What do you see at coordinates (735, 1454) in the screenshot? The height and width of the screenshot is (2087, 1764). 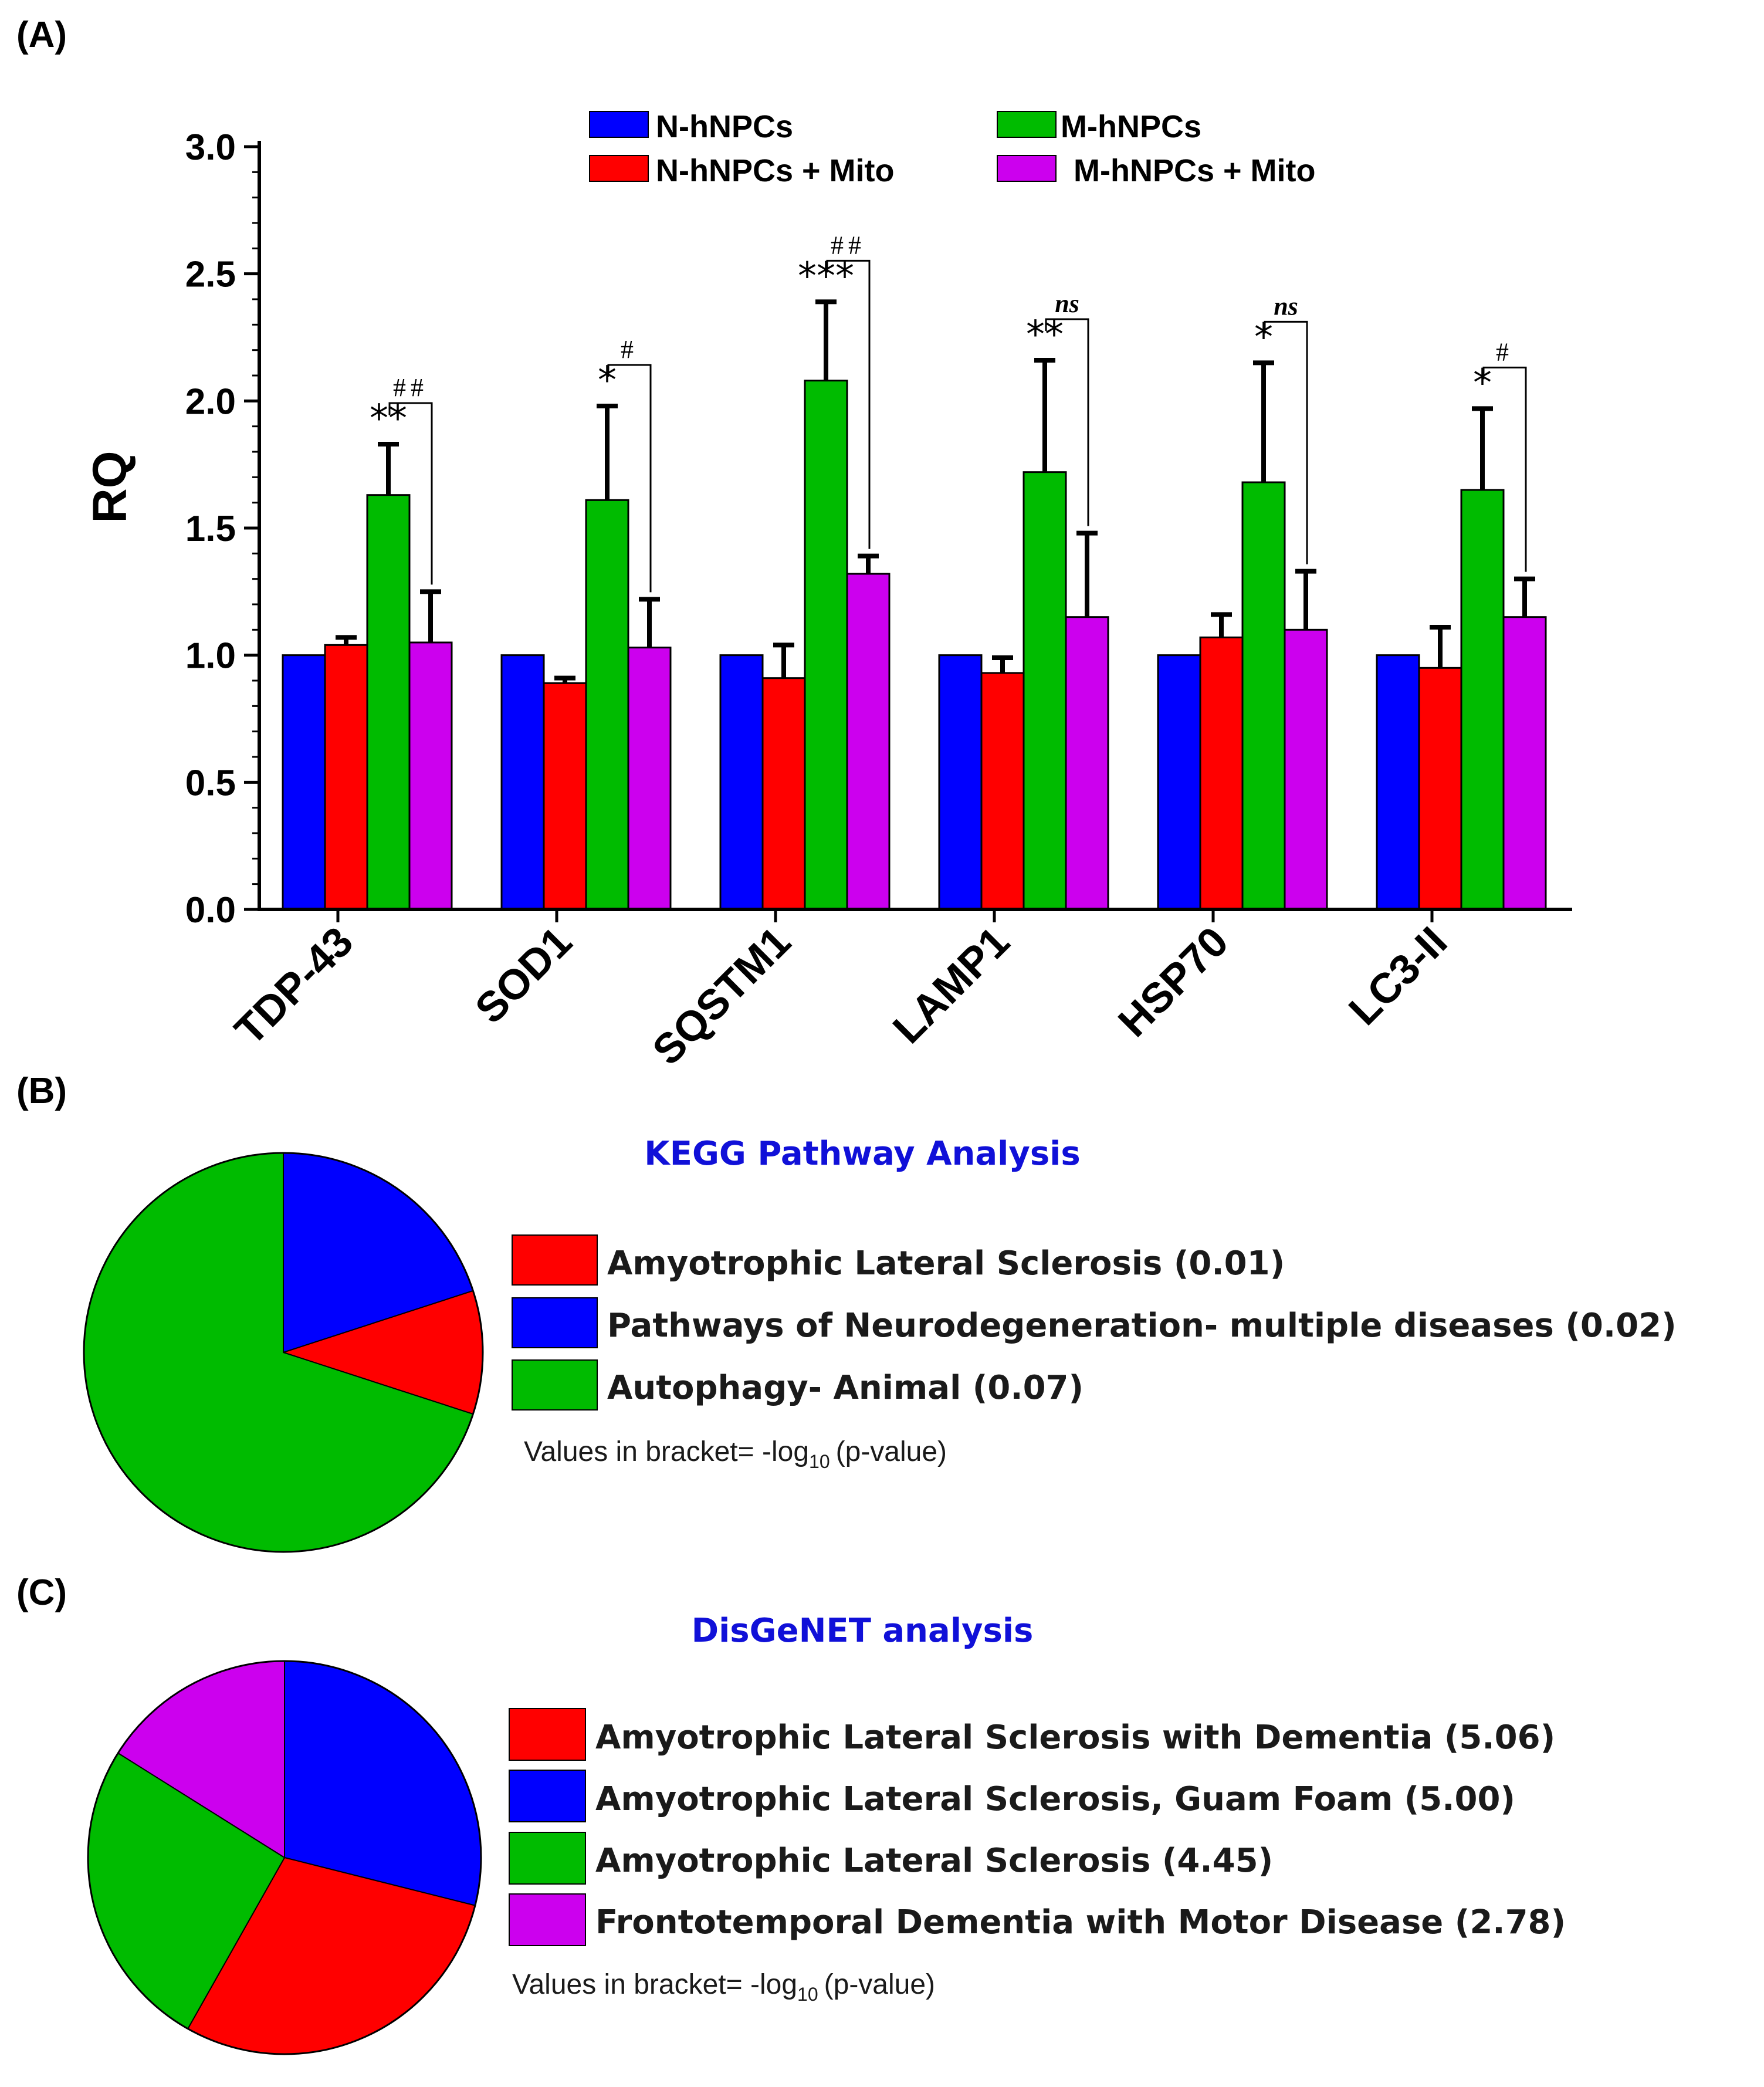 I see `kegg-note: Values in bracket= -log10 (p-value)` at bounding box center [735, 1454].